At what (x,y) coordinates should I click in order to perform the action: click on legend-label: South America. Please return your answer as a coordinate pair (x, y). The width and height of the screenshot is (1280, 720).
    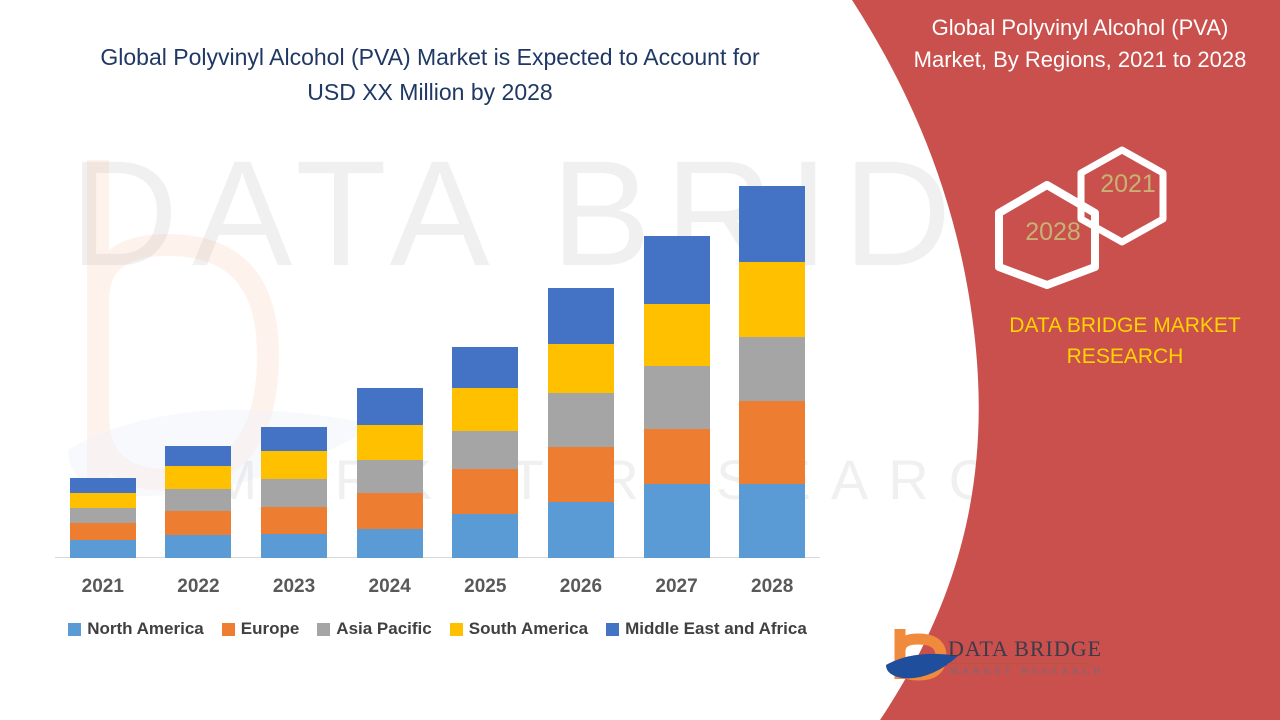
    Looking at the image, I should click on (528, 628).